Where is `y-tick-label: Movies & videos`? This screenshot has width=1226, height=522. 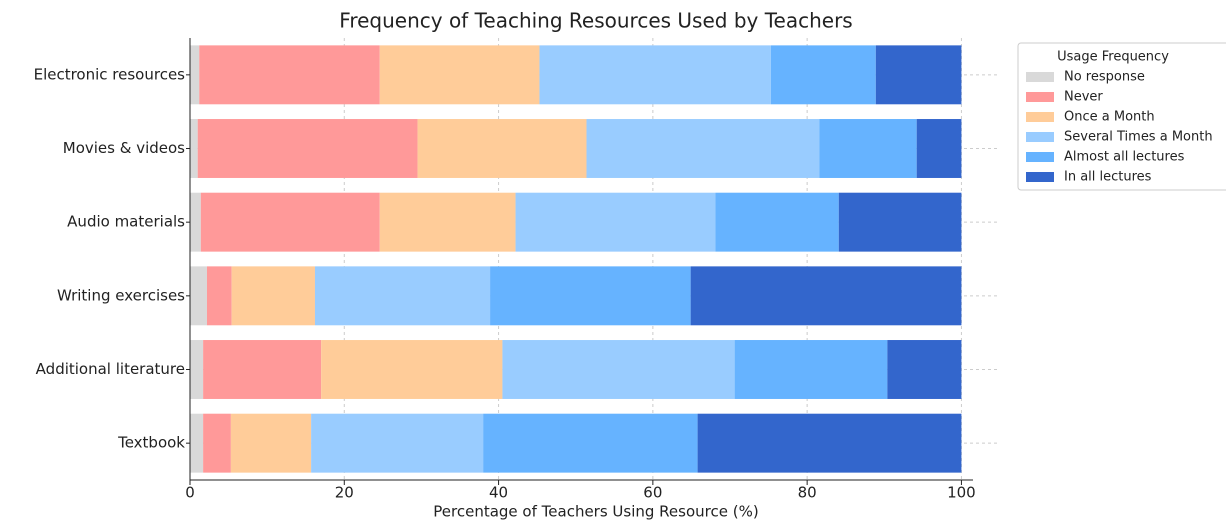 y-tick-label: Movies & videos is located at coordinates (124, 148).